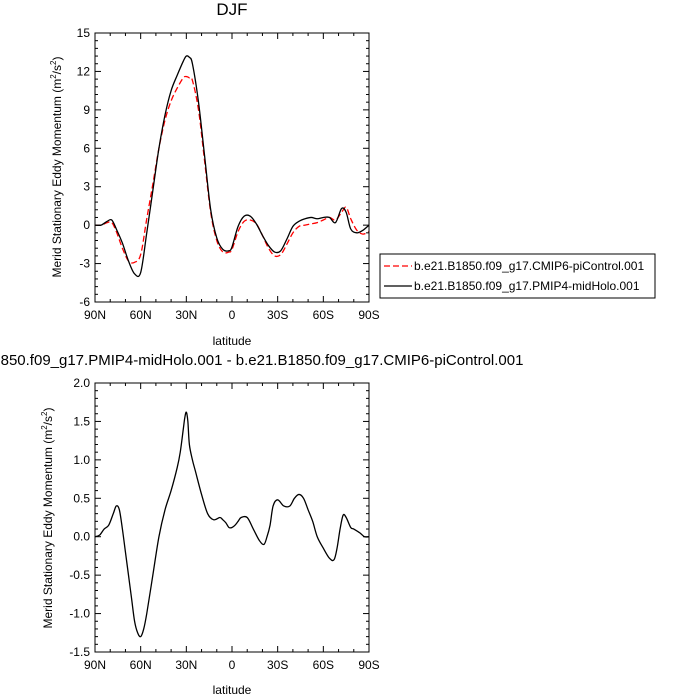  I want to click on bottom-x-axis-label: latitude, so click(232, 690).